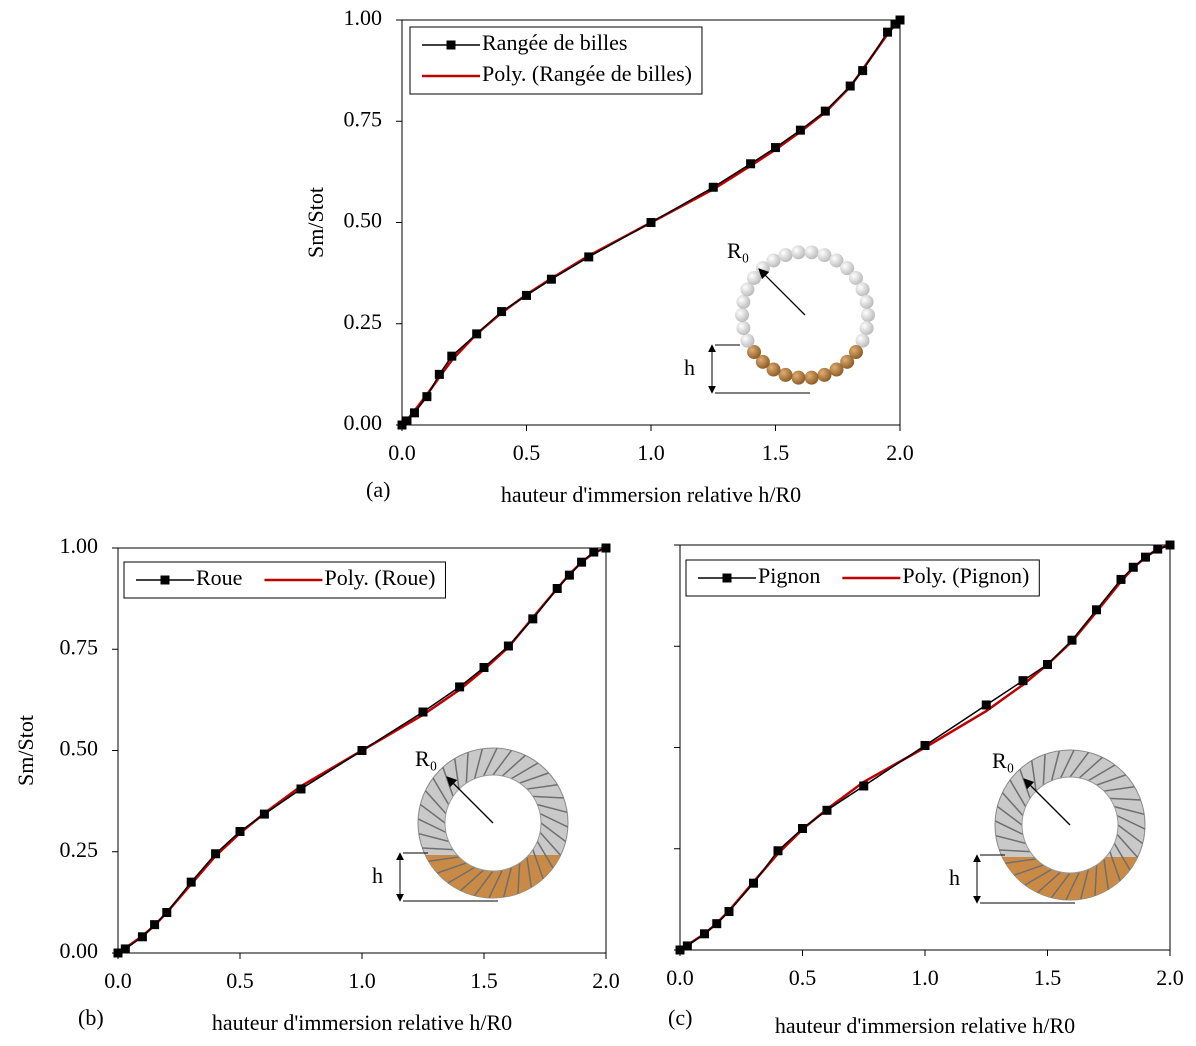  Describe the element at coordinates (556, 60) in the screenshot. I see `legend-frame` at that location.